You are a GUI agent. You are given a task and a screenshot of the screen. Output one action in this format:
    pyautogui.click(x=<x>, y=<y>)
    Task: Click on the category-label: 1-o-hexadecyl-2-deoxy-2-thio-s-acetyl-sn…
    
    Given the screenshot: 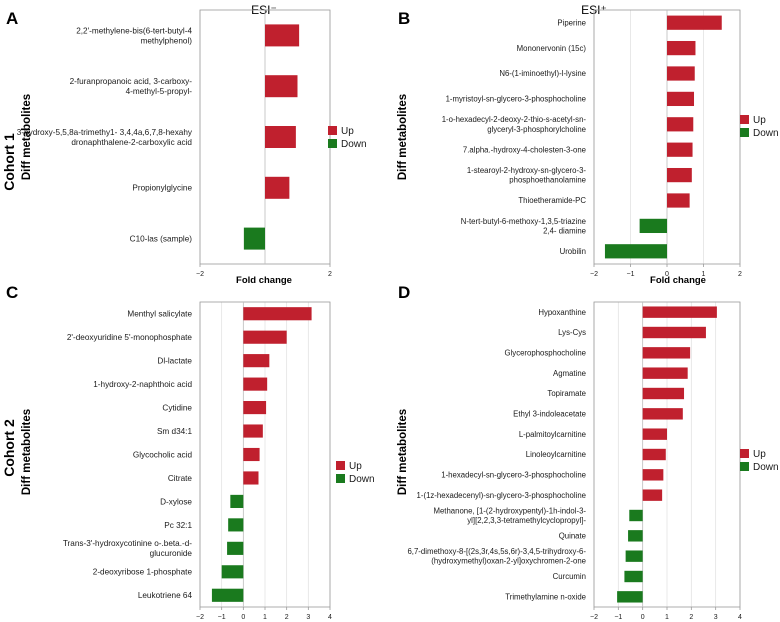 What is the action you would take?
    pyautogui.click(x=514, y=119)
    